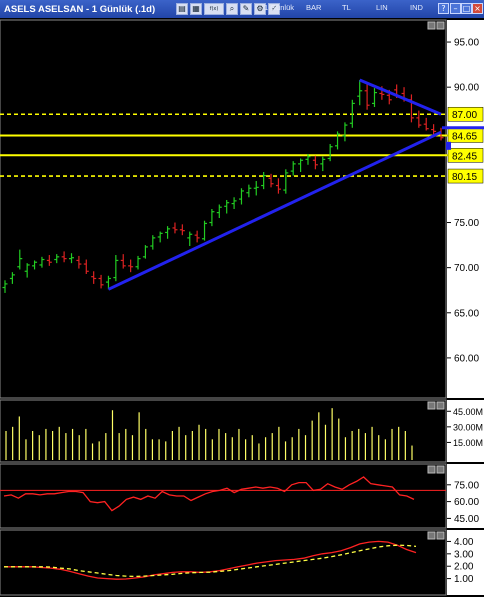  What do you see at coordinates (260, 9) in the screenshot?
I see `settings-icon: ⚙` at bounding box center [260, 9].